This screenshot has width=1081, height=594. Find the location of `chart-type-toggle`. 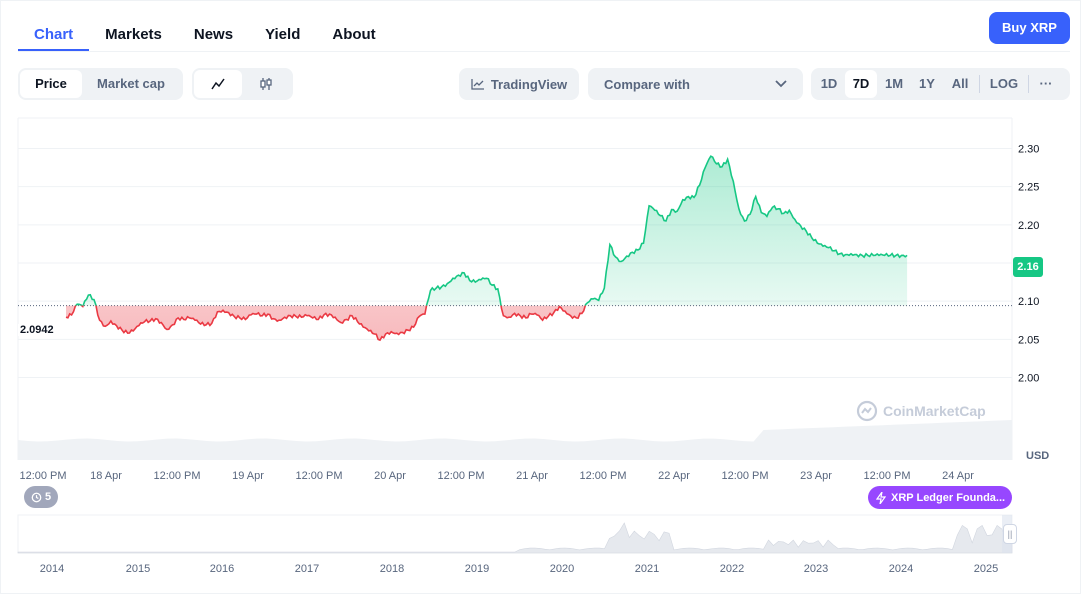

chart-type-toggle is located at coordinates (242, 84).